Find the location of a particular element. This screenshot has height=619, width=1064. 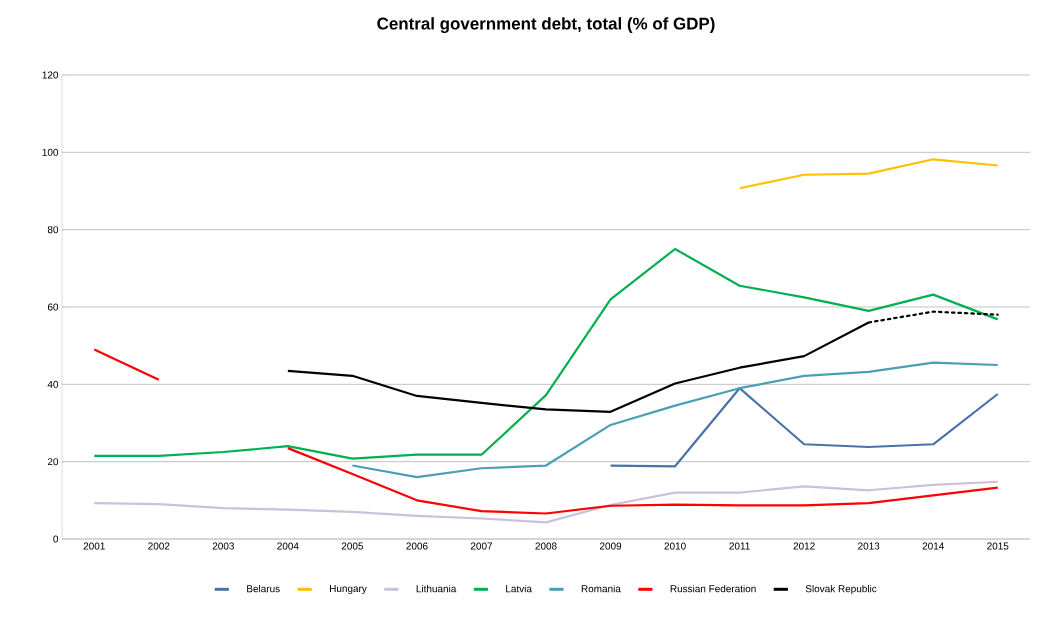

legend-label: Belarus is located at coordinates (263, 588).